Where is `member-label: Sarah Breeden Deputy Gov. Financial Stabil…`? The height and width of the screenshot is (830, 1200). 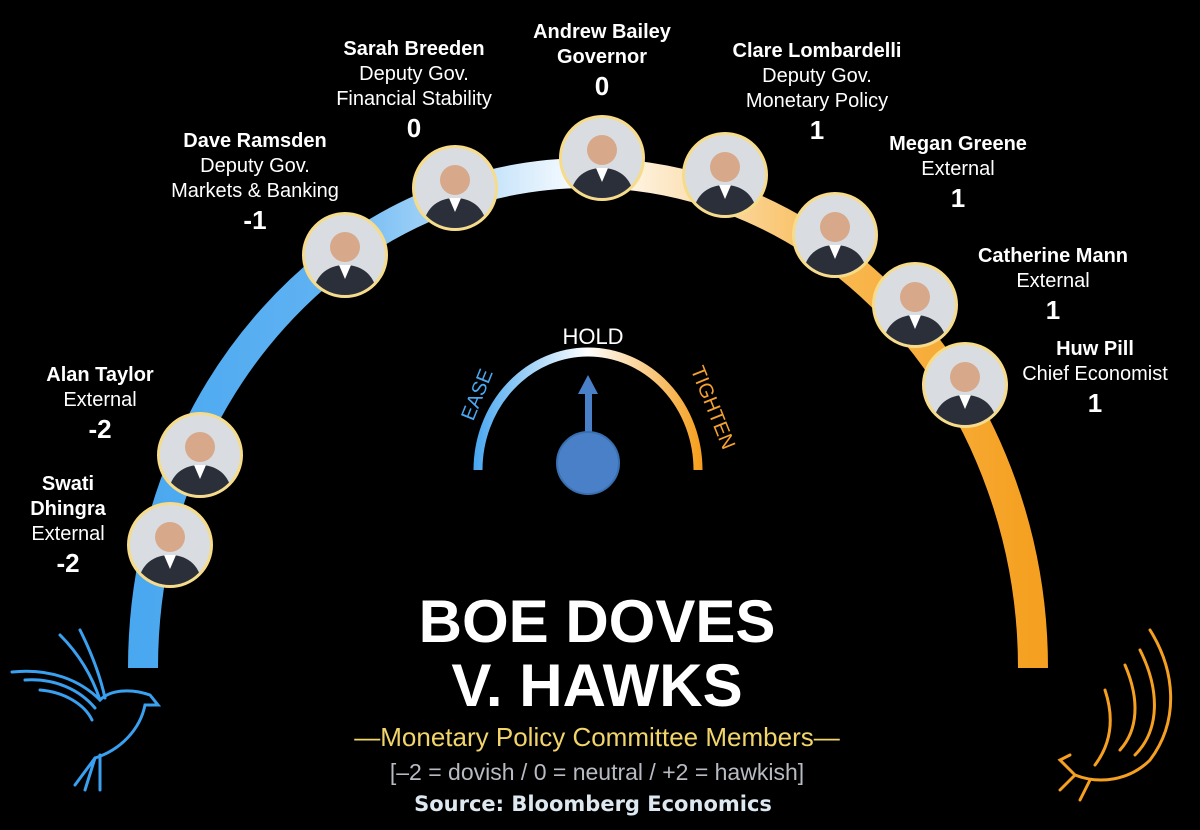 member-label: Sarah Breeden Deputy Gov. Financial Stabil… is located at coordinates (414, 90).